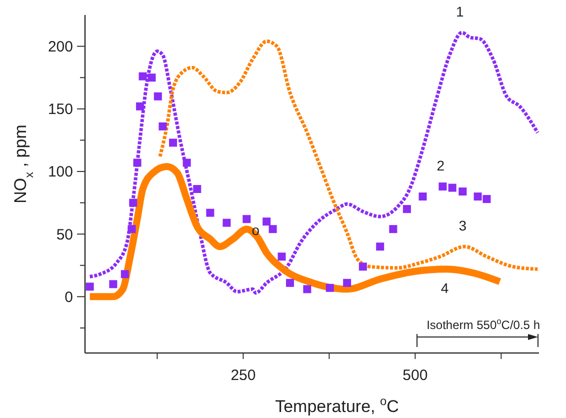 Image resolution: width=566 pixels, height=418 pixels. I want to click on x-tick-label: 500, so click(415, 375).